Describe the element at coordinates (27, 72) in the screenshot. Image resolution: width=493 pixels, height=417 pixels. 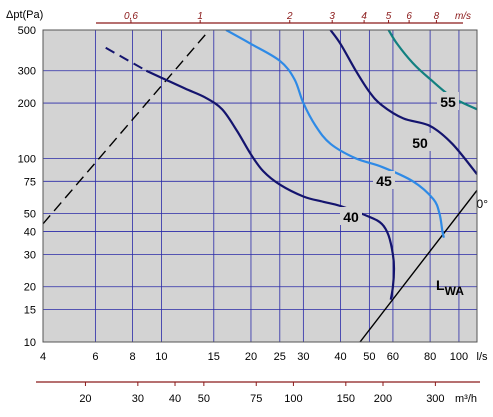
I see `y-tick-label: 300` at that location.